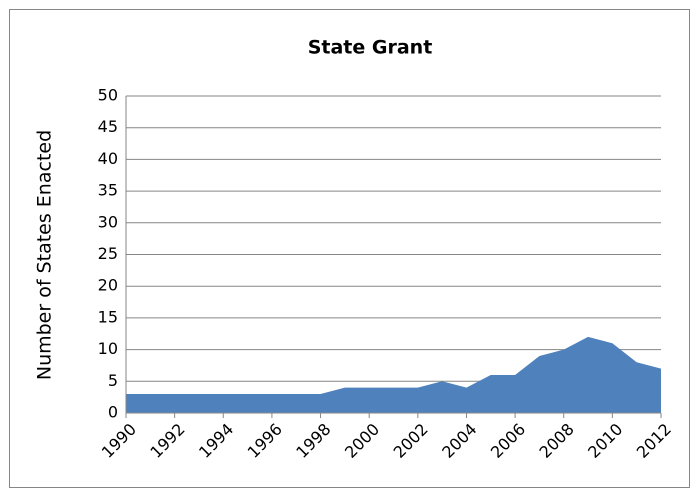  Describe the element at coordinates (108, 95) in the screenshot. I see `y-tick-label: 50` at that location.